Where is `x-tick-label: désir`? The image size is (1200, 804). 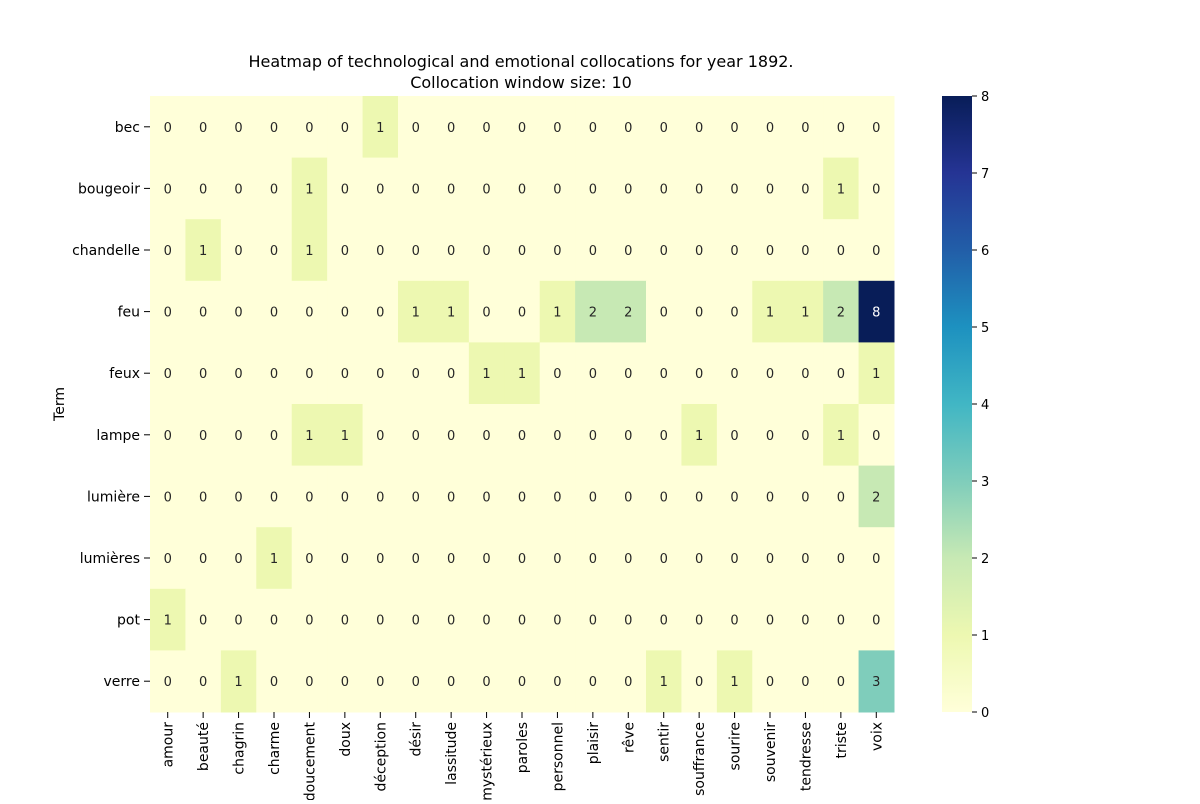
x-tick-label: désir is located at coordinates (417, 739).